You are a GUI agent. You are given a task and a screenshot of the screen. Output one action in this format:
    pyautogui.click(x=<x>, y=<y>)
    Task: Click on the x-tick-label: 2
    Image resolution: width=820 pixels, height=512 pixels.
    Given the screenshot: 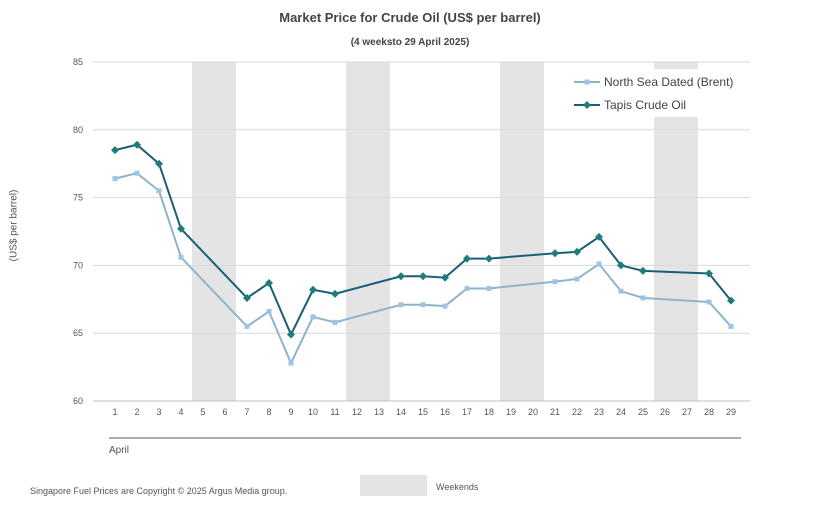 What is the action you would take?
    pyautogui.click(x=136, y=412)
    